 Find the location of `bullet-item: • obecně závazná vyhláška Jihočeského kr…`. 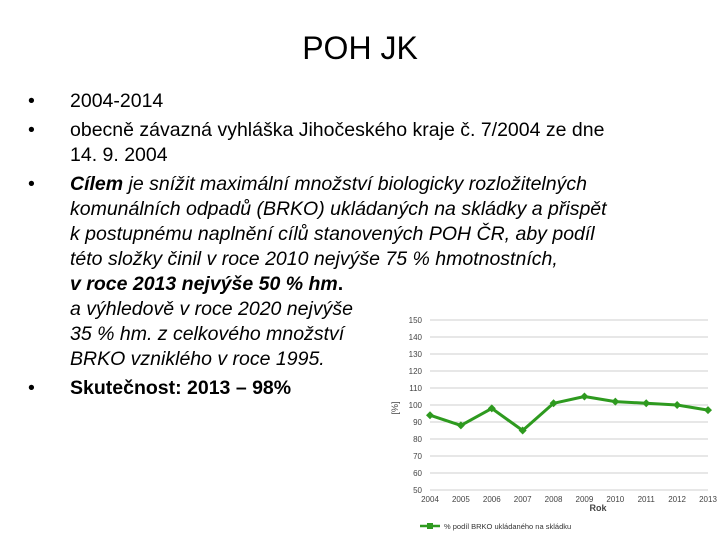

bullet-item: • obecně závazná vyhláška Jihočeského kr… is located at coordinates (368, 143).